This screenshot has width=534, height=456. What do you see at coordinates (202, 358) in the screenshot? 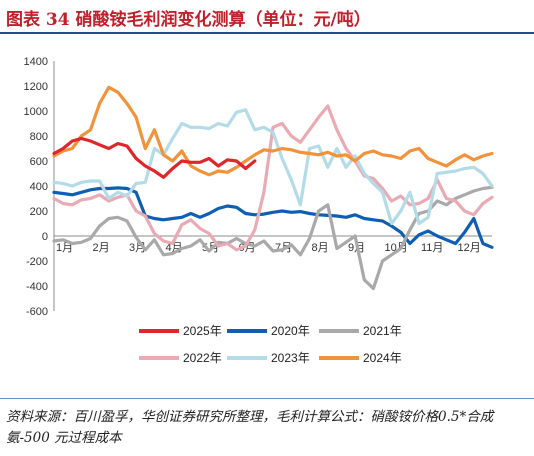
I see `legend-label: 2022年` at bounding box center [202, 358].